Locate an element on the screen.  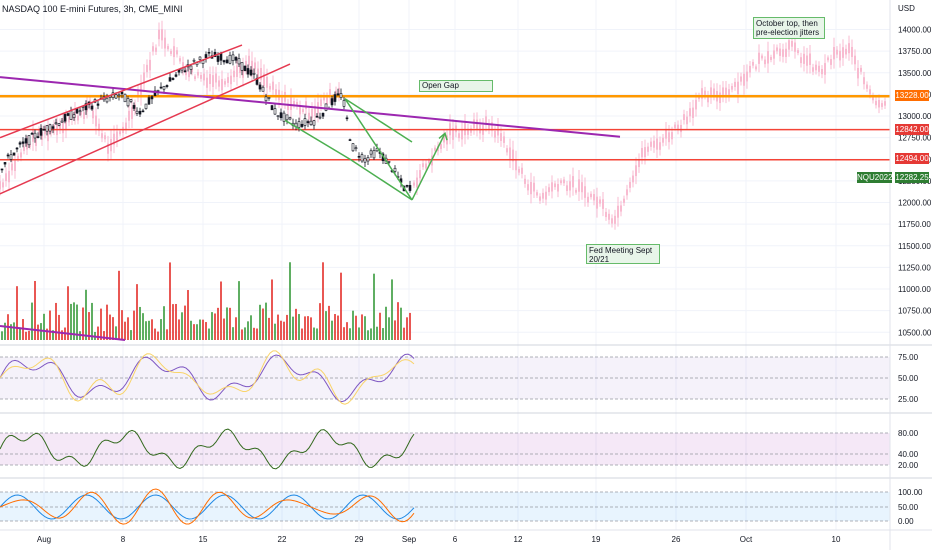
time-tick-label: 22 is located at coordinates (282, 539).